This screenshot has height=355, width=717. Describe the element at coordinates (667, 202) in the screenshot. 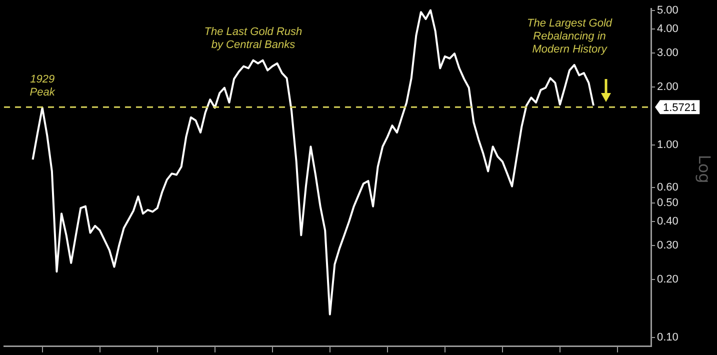

I see `y-tick-label: 0.50` at that location.